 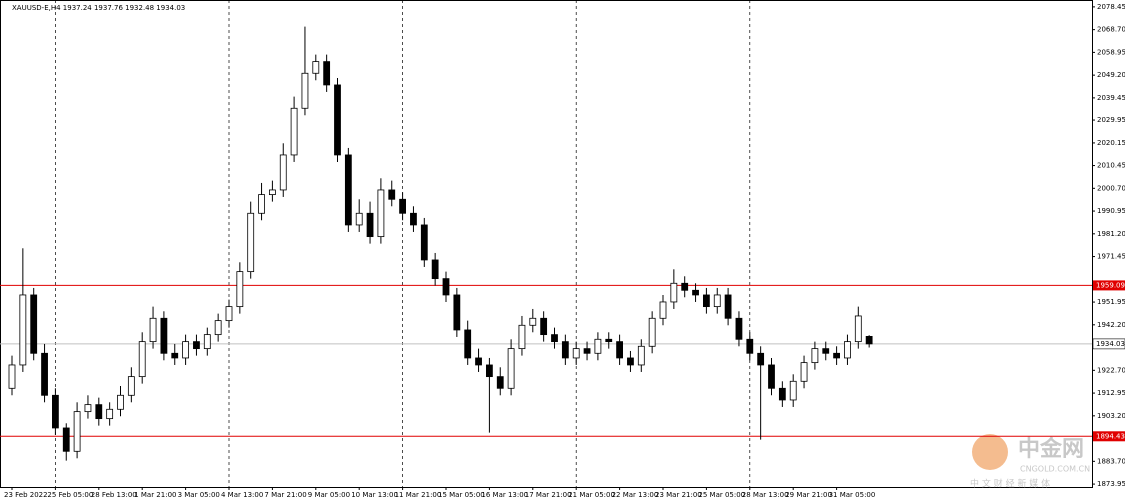 I want to click on y-tick-label: 2029.95, so click(x=1111, y=120).